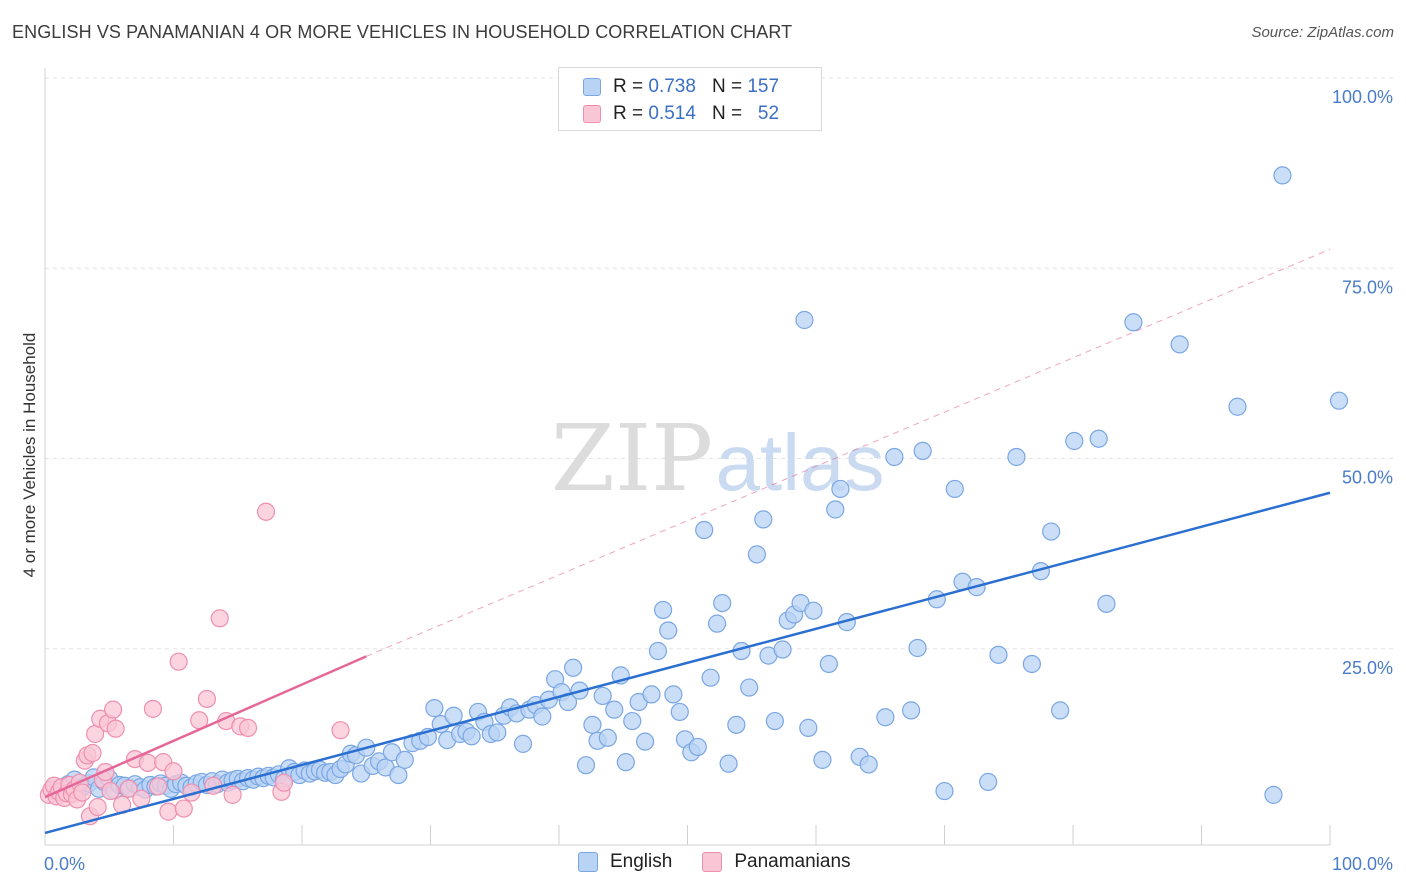 The height and width of the screenshot is (892, 1406). What do you see at coordinates (628, 113) in the screenshot?
I see `legend-r-label: R =` at bounding box center [628, 113].